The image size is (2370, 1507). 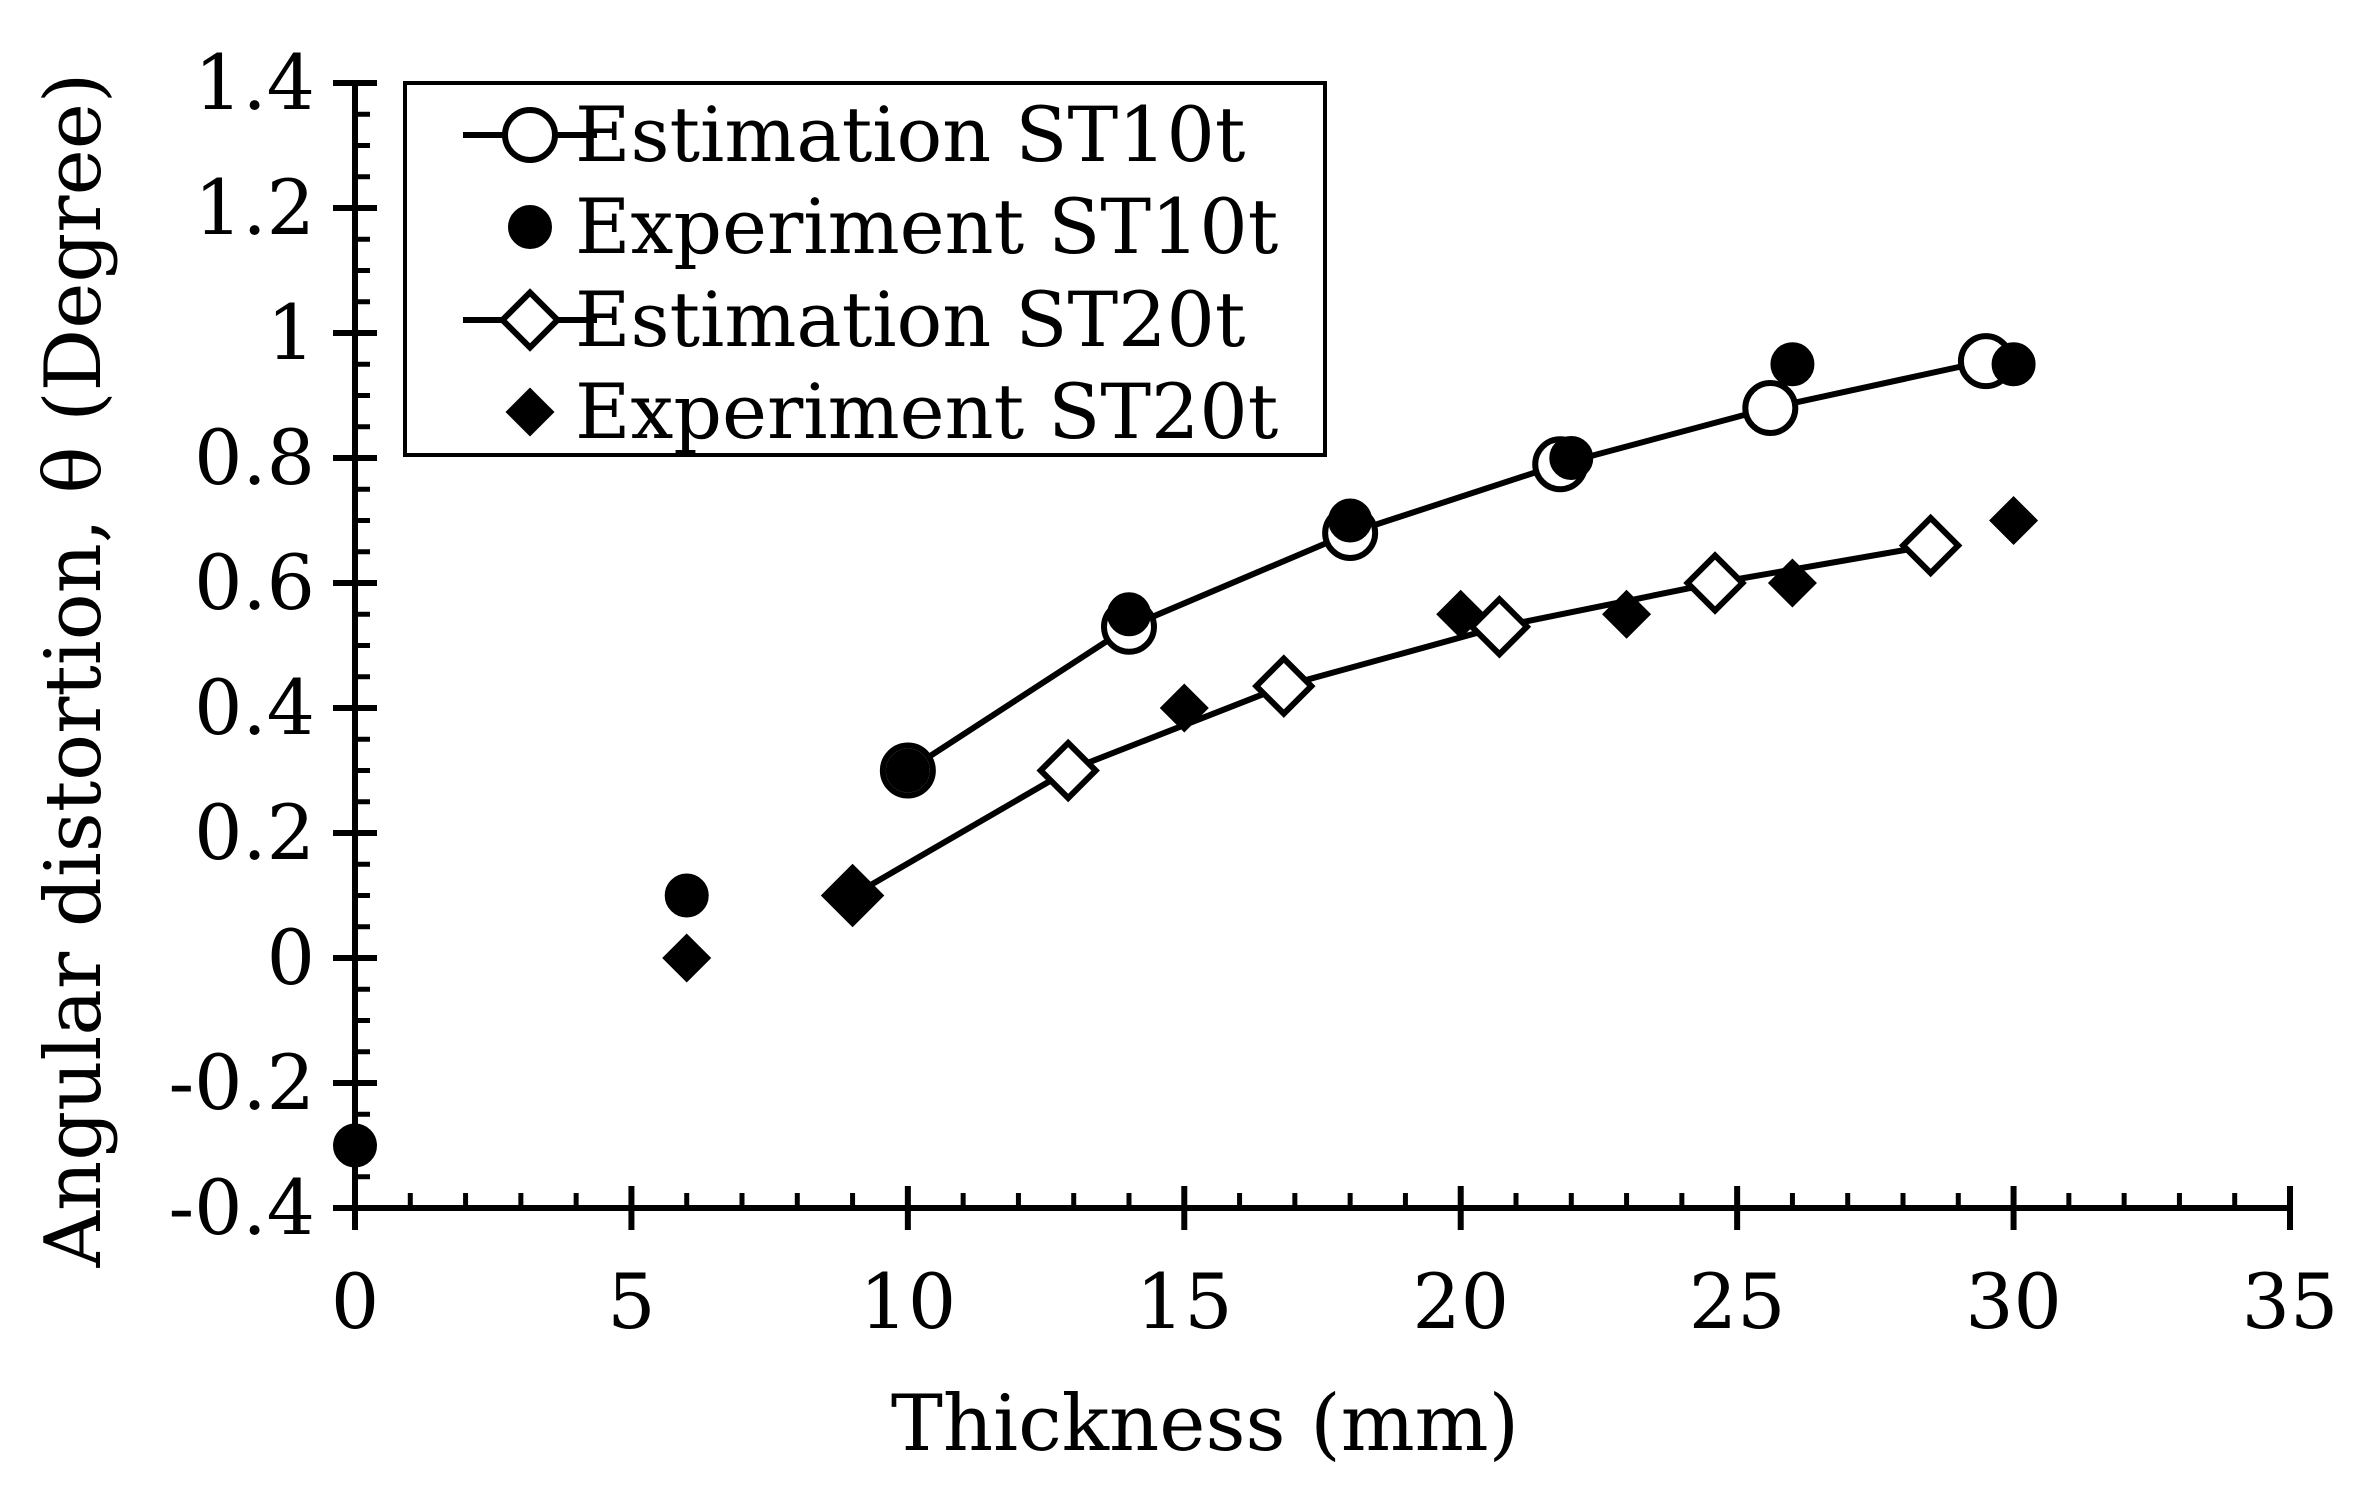 What do you see at coordinates (291, 332) in the screenshot?
I see `y-tick-label: 1` at bounding box center [291, 332].